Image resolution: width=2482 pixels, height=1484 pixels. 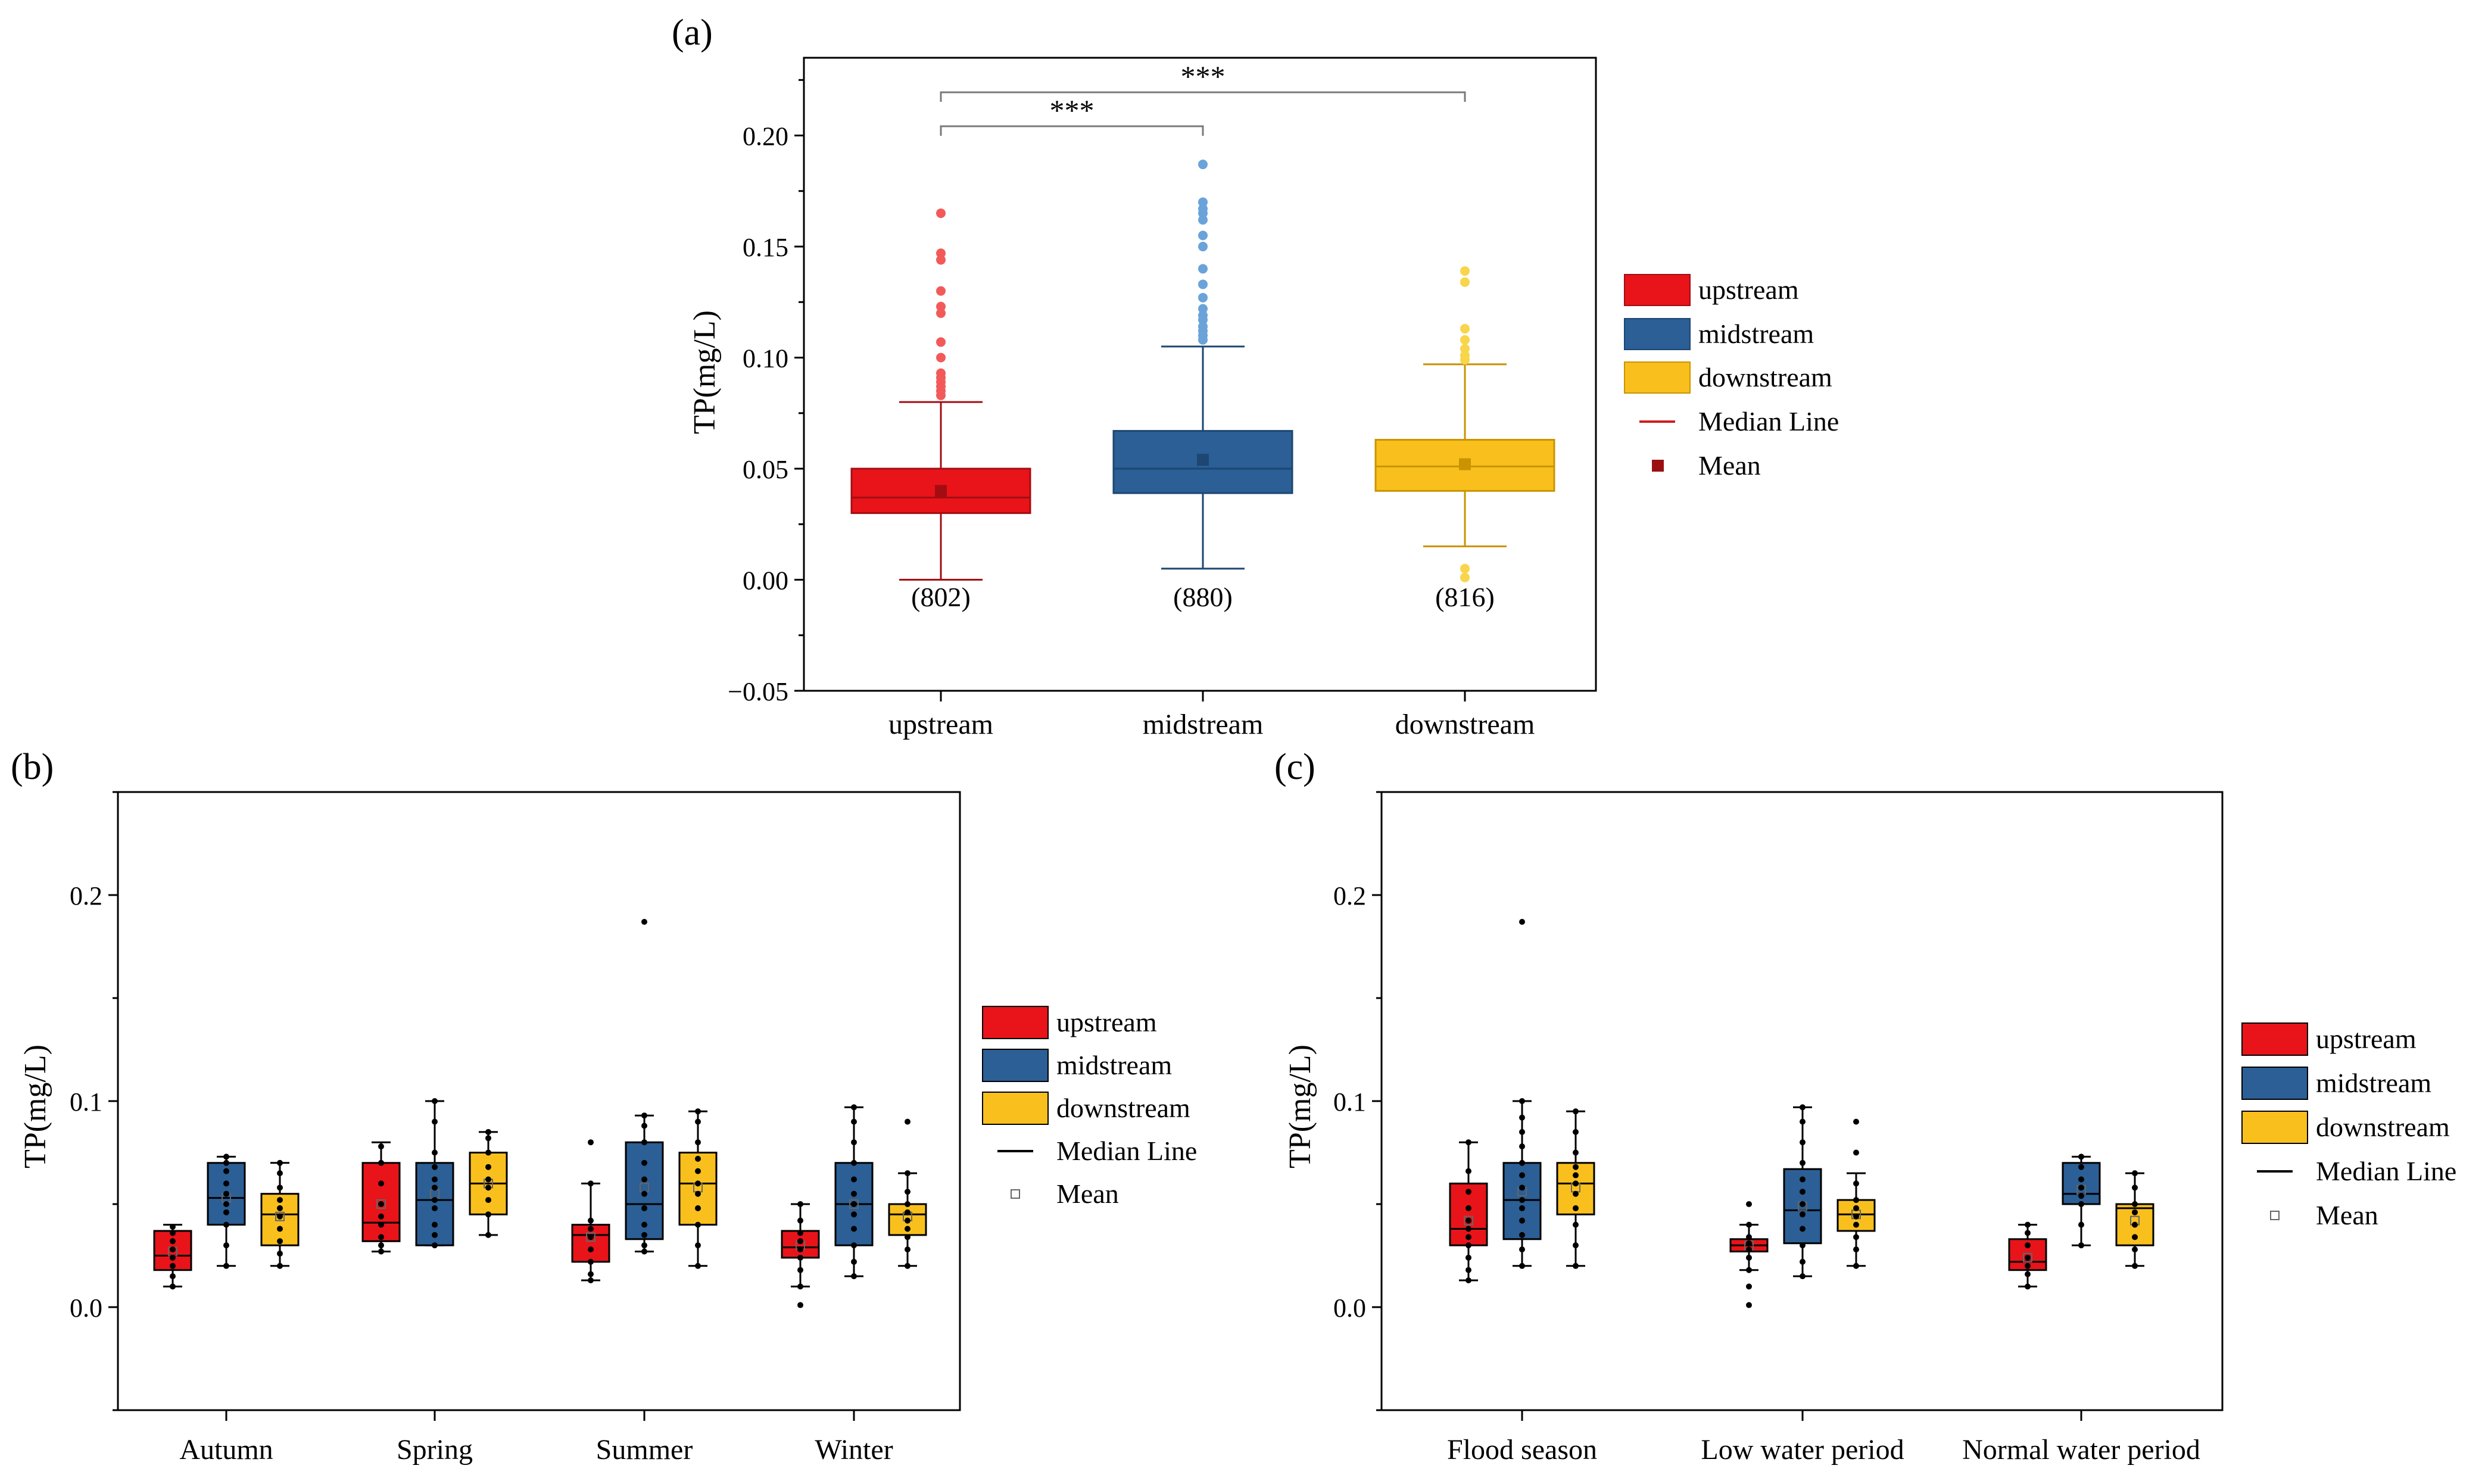 I want to click on legend-swatch-midstream, so click(x=2274, y=1083).